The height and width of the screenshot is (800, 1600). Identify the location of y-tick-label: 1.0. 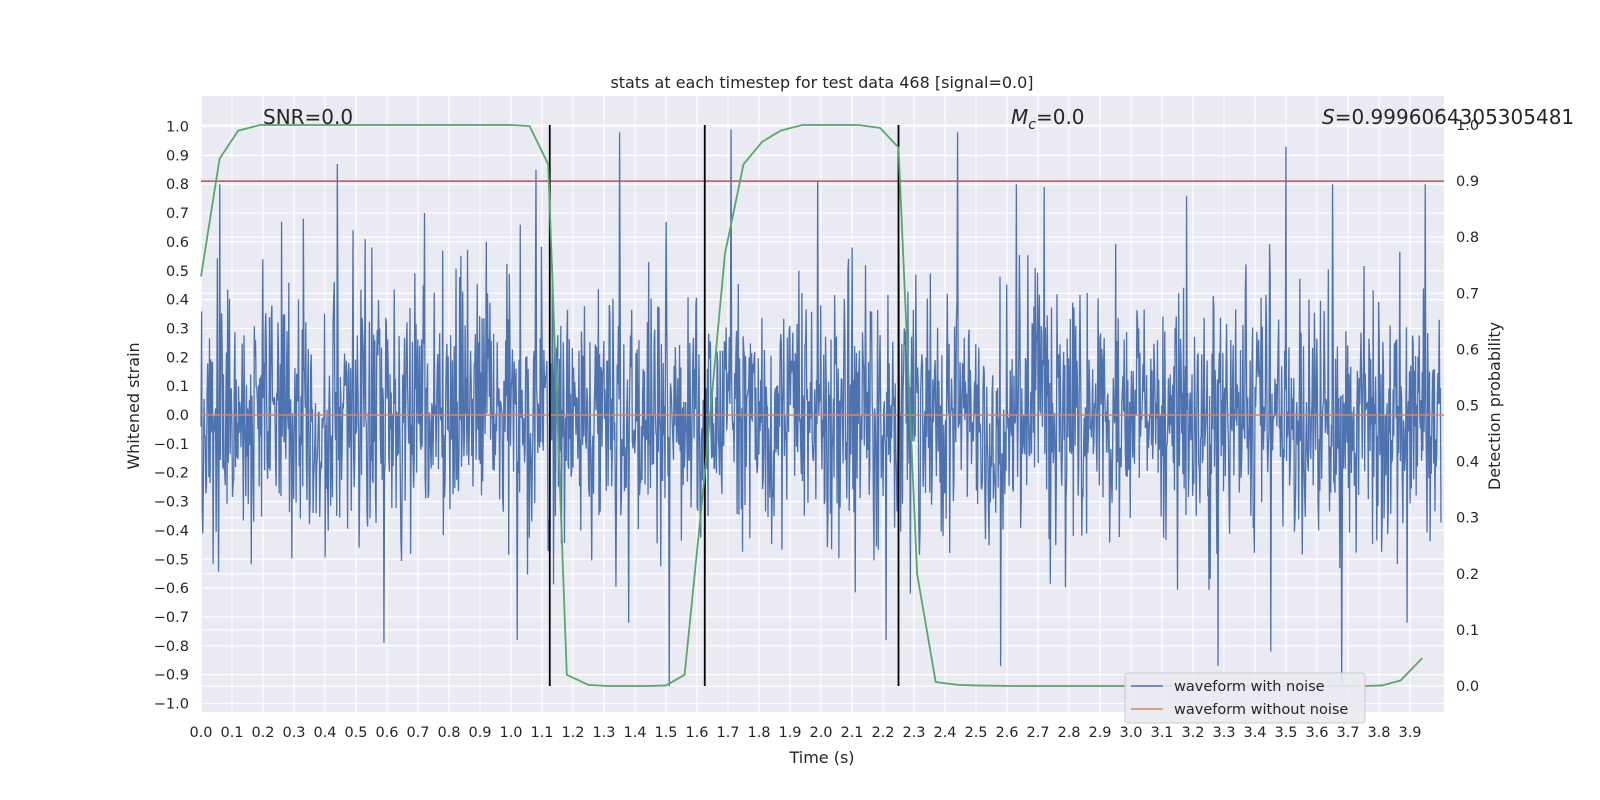
(177, 128).